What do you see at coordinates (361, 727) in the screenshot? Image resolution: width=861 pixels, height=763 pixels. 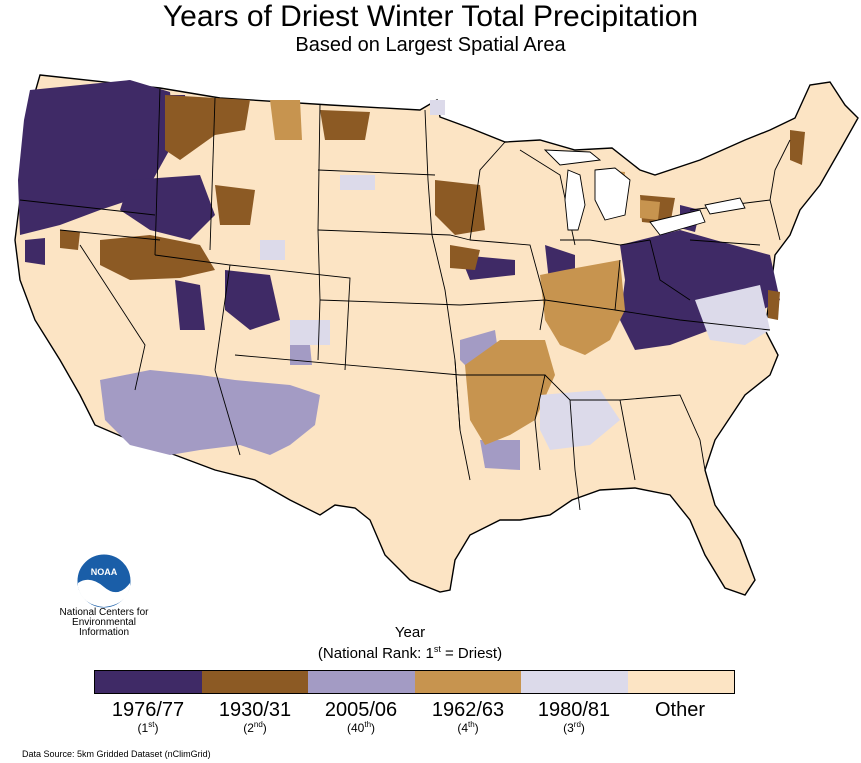 I see `legend-rank: (40th)` at bounding box center [361, 727].